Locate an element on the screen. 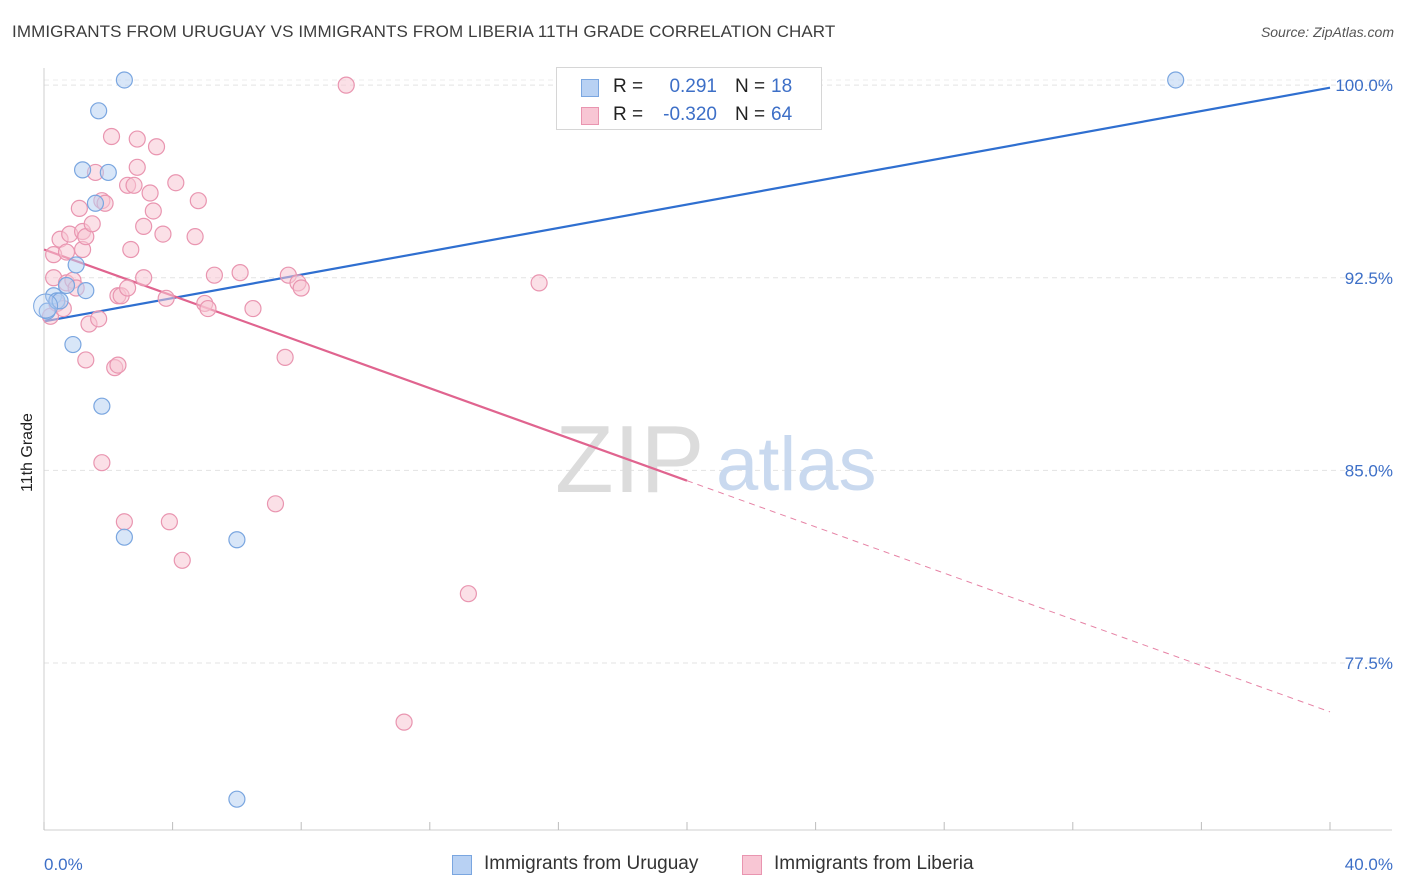 The width and height of the screenshot is (1406, 892). legend-r-value: 0.291 is located at coordinates (693, 86).